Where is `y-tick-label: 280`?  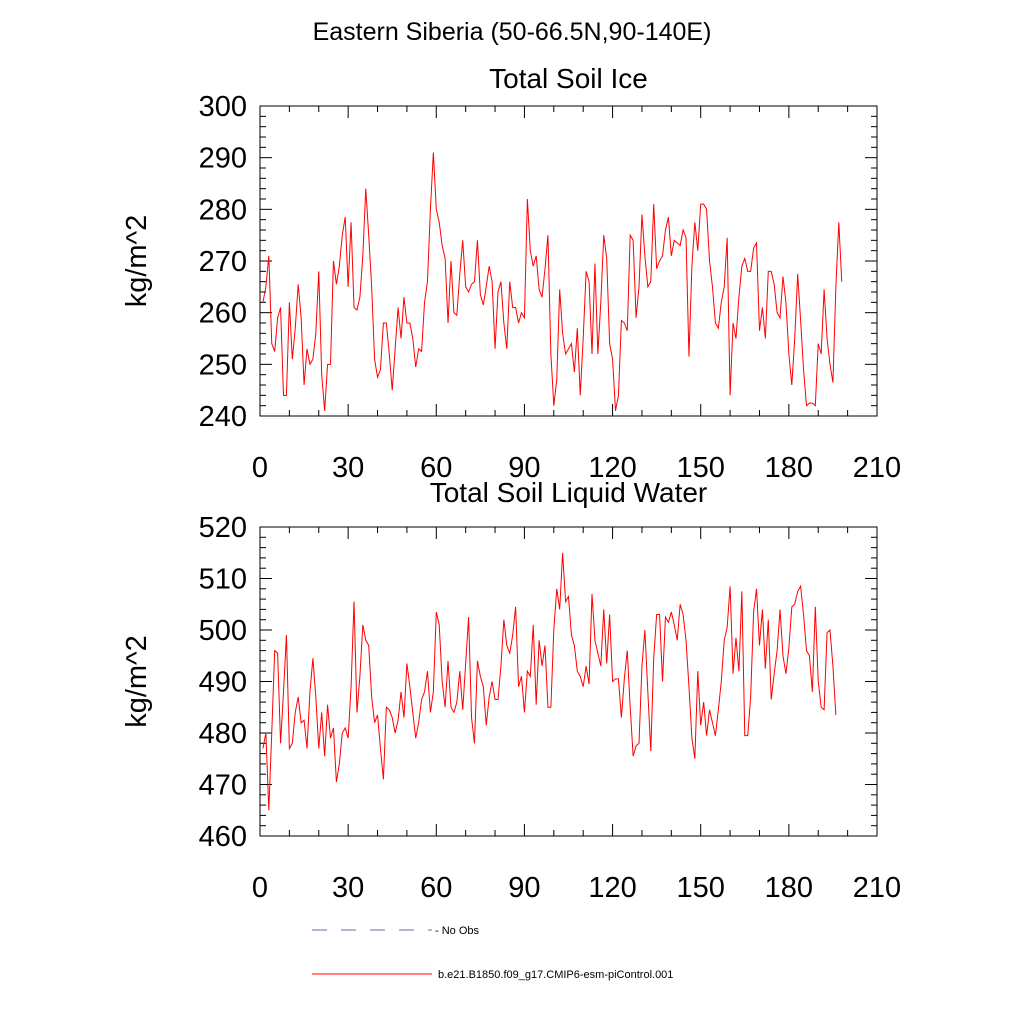
y-tick-label: 280 is located at coordinates (223, 210).